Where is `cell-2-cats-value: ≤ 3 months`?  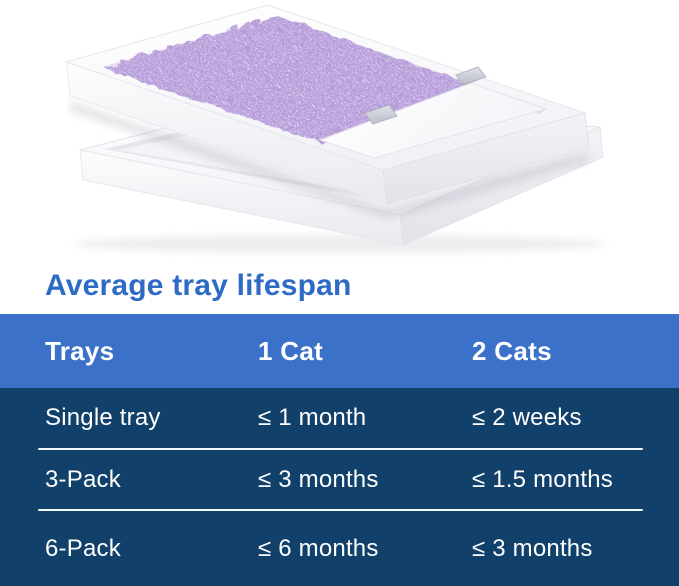
cell-2-cats-value: ≤ 3 months is located at coordinates (532, 548).